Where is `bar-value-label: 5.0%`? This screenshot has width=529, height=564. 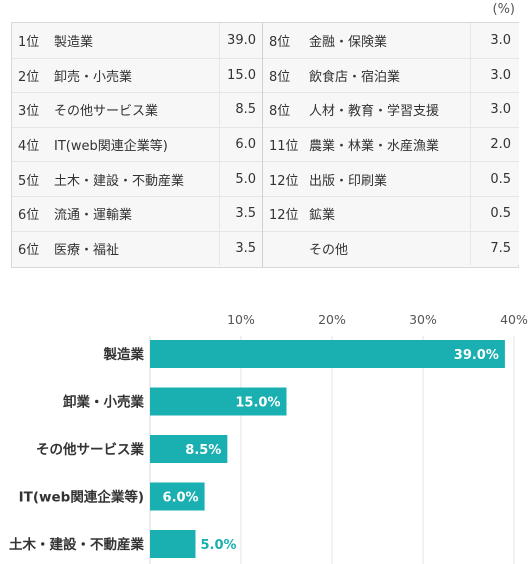 bar-value-label: 5.0% is located at coordinates (219, 545).